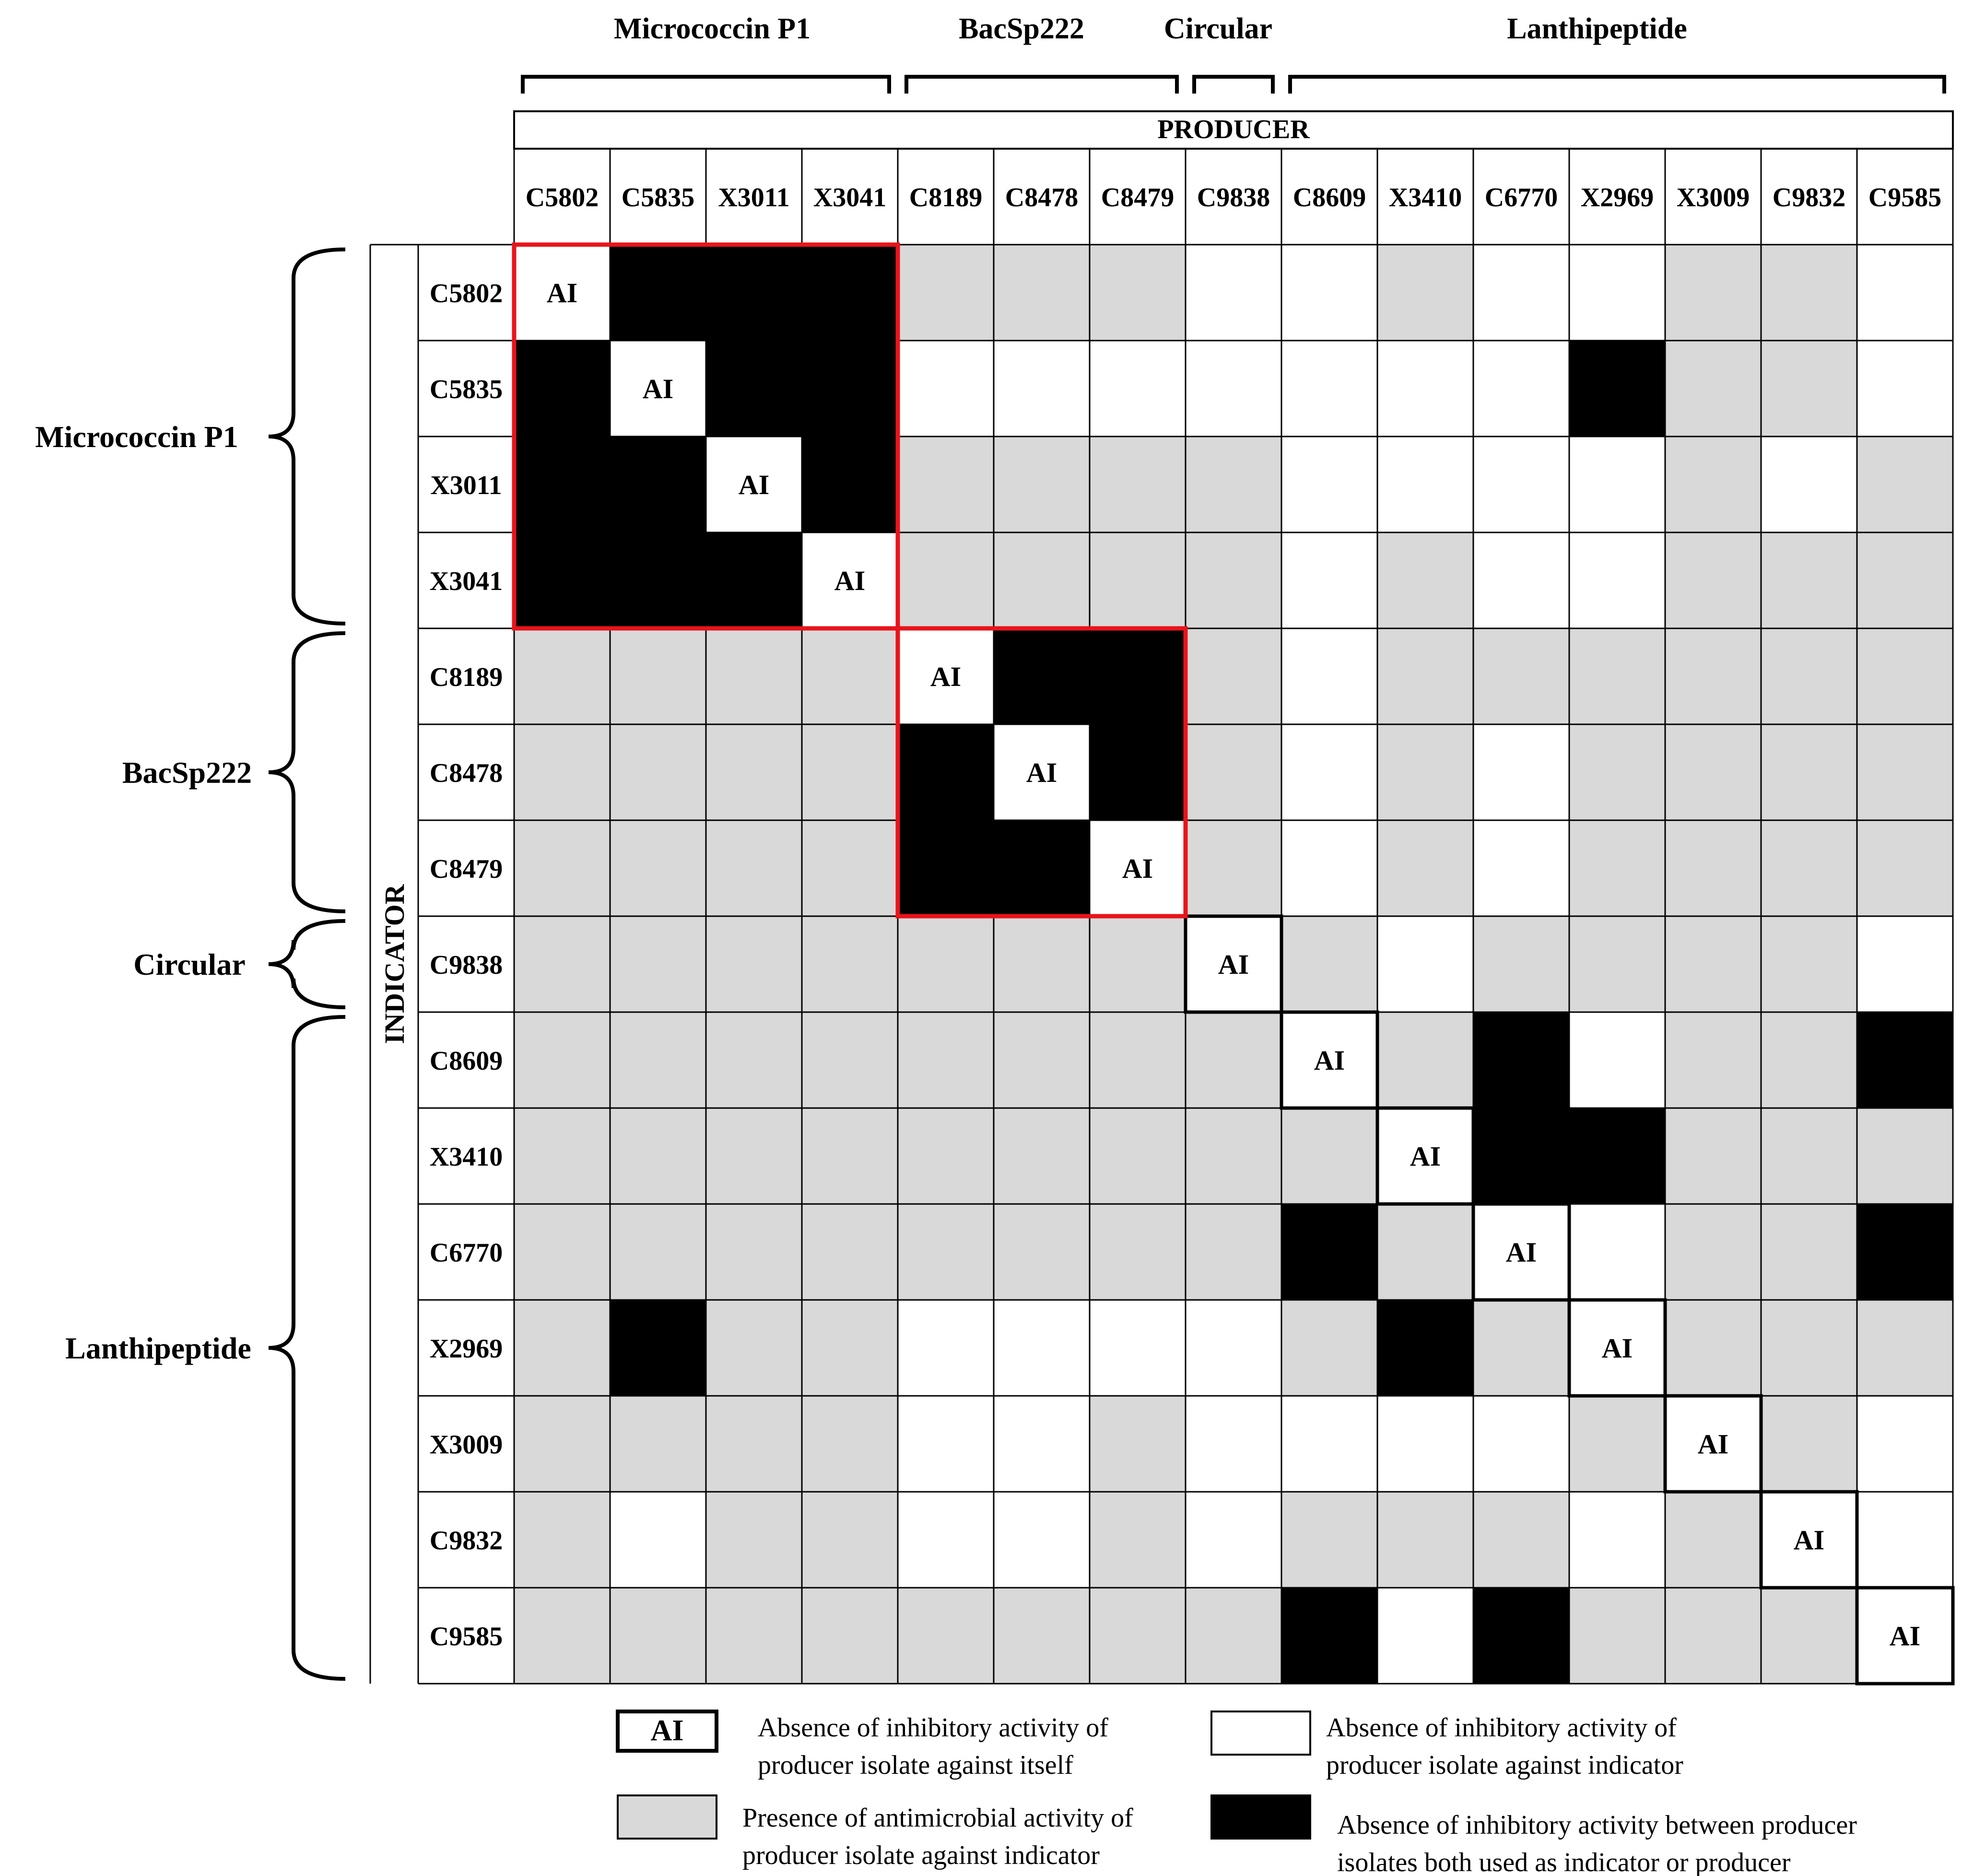  I want to click on cell-x3410-c8189, so click(946, 1156).